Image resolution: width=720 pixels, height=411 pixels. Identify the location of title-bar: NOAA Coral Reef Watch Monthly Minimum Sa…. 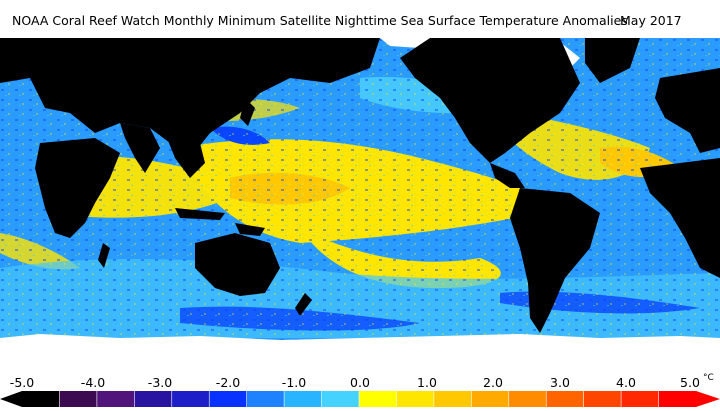
(360, 19).